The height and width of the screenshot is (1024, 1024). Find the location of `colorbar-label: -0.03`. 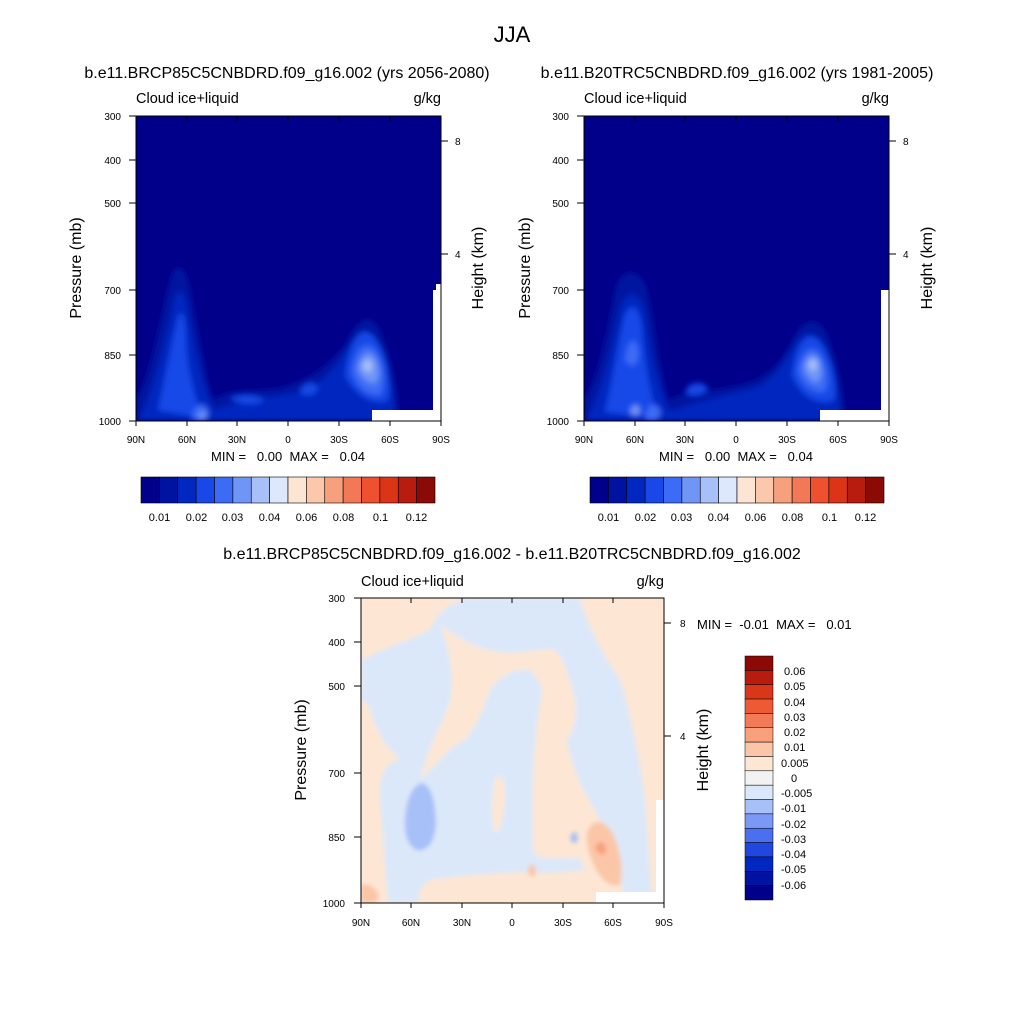

colorbar-label: -0.03 is located at coordinates (793, 840).